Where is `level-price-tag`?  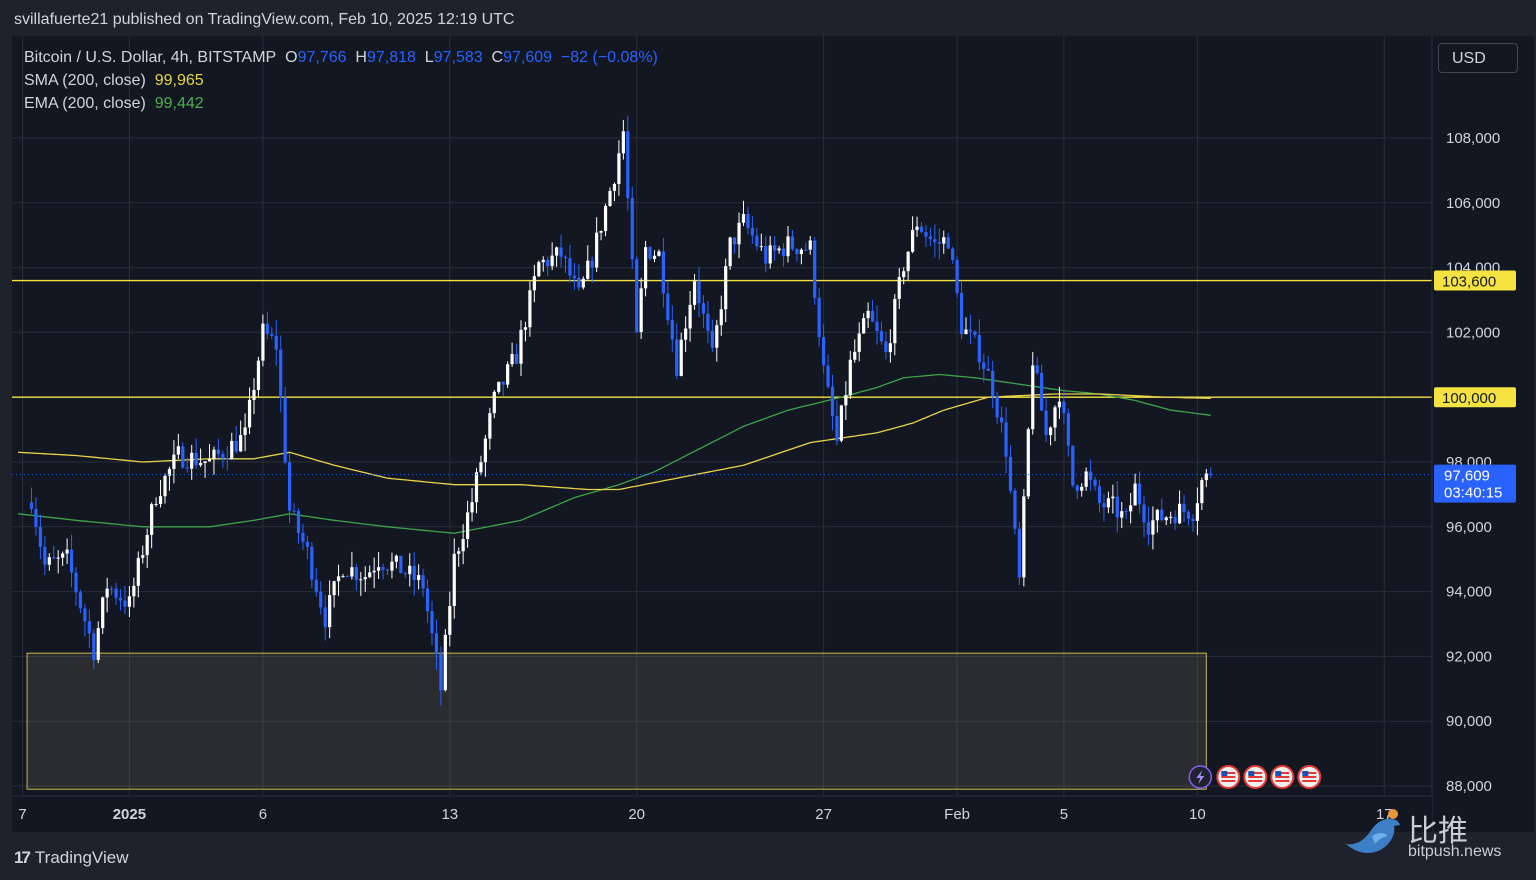 level-price-tag is located at coordinates (1475, 280).